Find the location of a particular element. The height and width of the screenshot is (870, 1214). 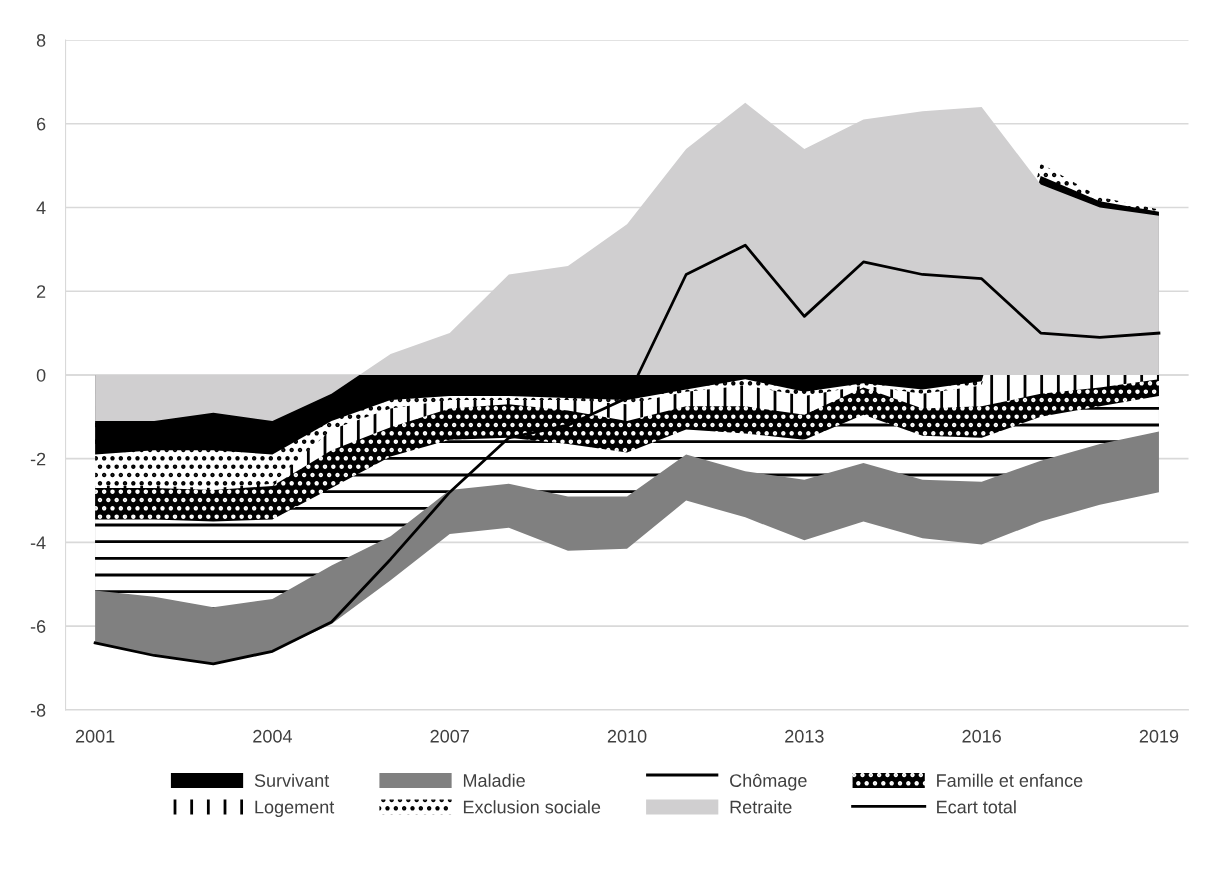

legend-label: Chômage is located at coordinates (768, 782).